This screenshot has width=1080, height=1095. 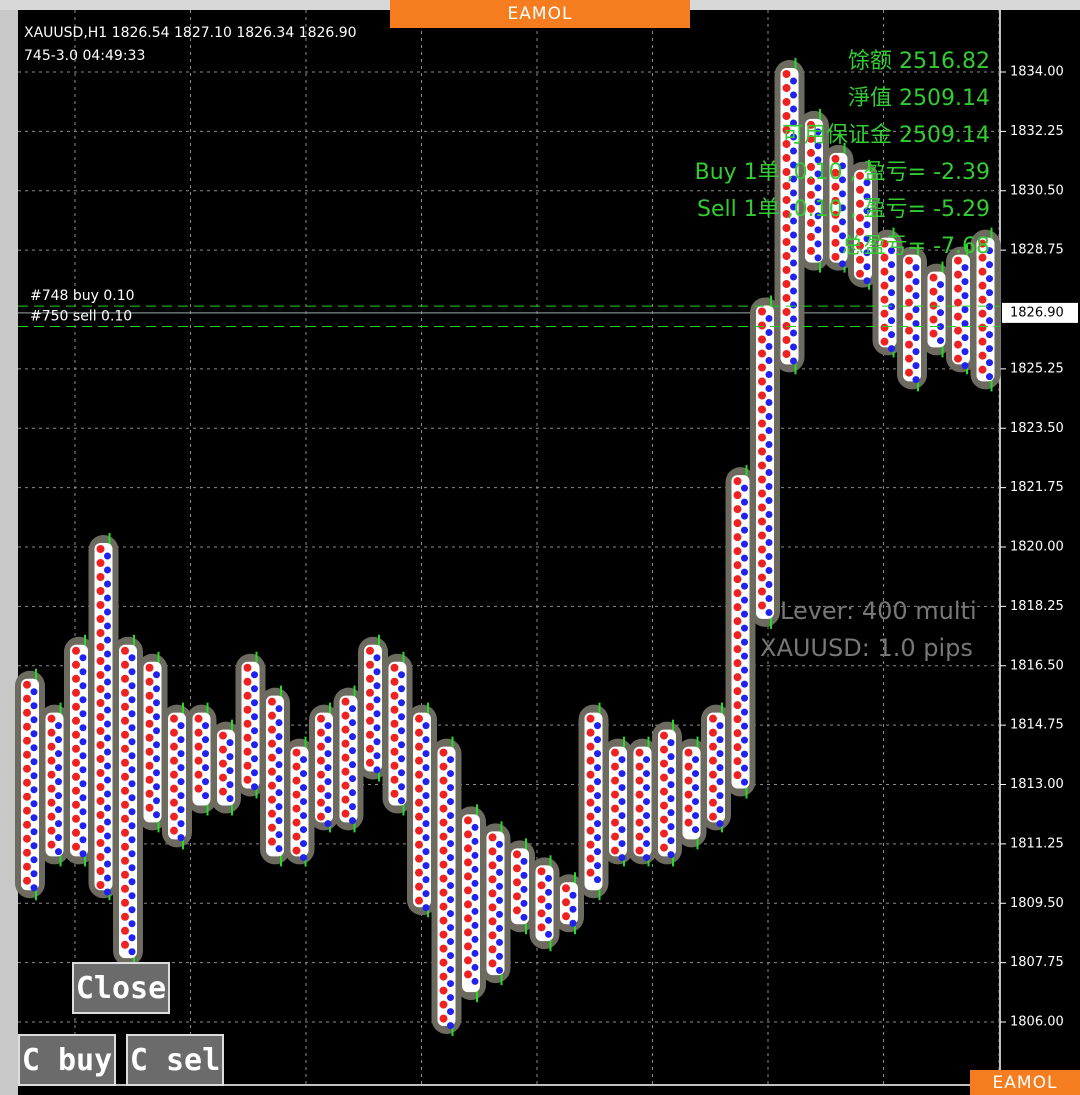 What do you see at coordinates (1025, 1082) in the screenshot?
I see `brand-text: EAMOL` at bounding box center [1025, 1082].